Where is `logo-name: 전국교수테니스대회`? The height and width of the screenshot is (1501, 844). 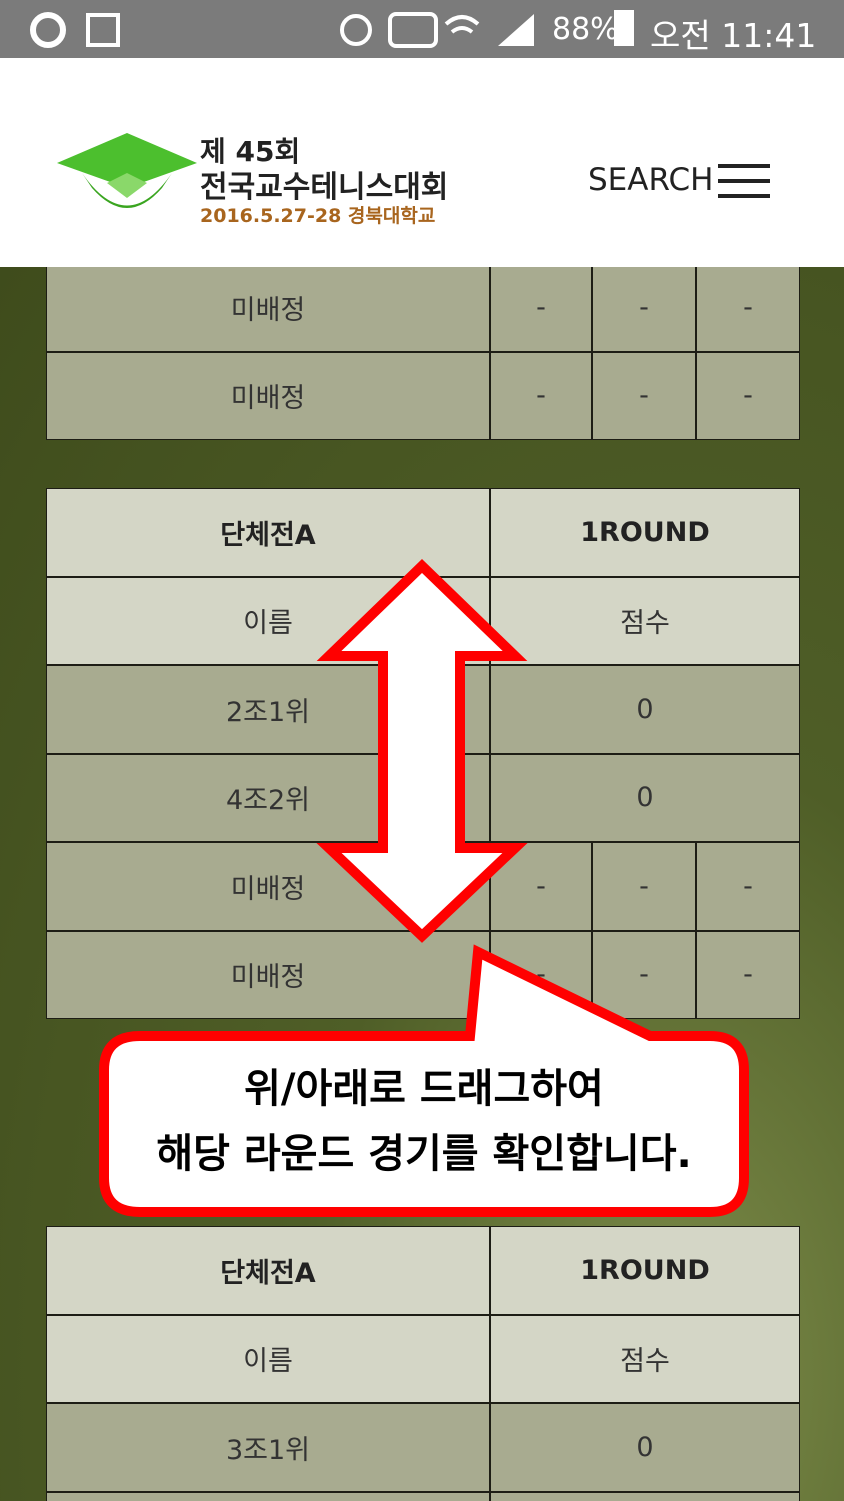
logo-name: 전국교수테니스대회 is located at coordinates (324, 187).